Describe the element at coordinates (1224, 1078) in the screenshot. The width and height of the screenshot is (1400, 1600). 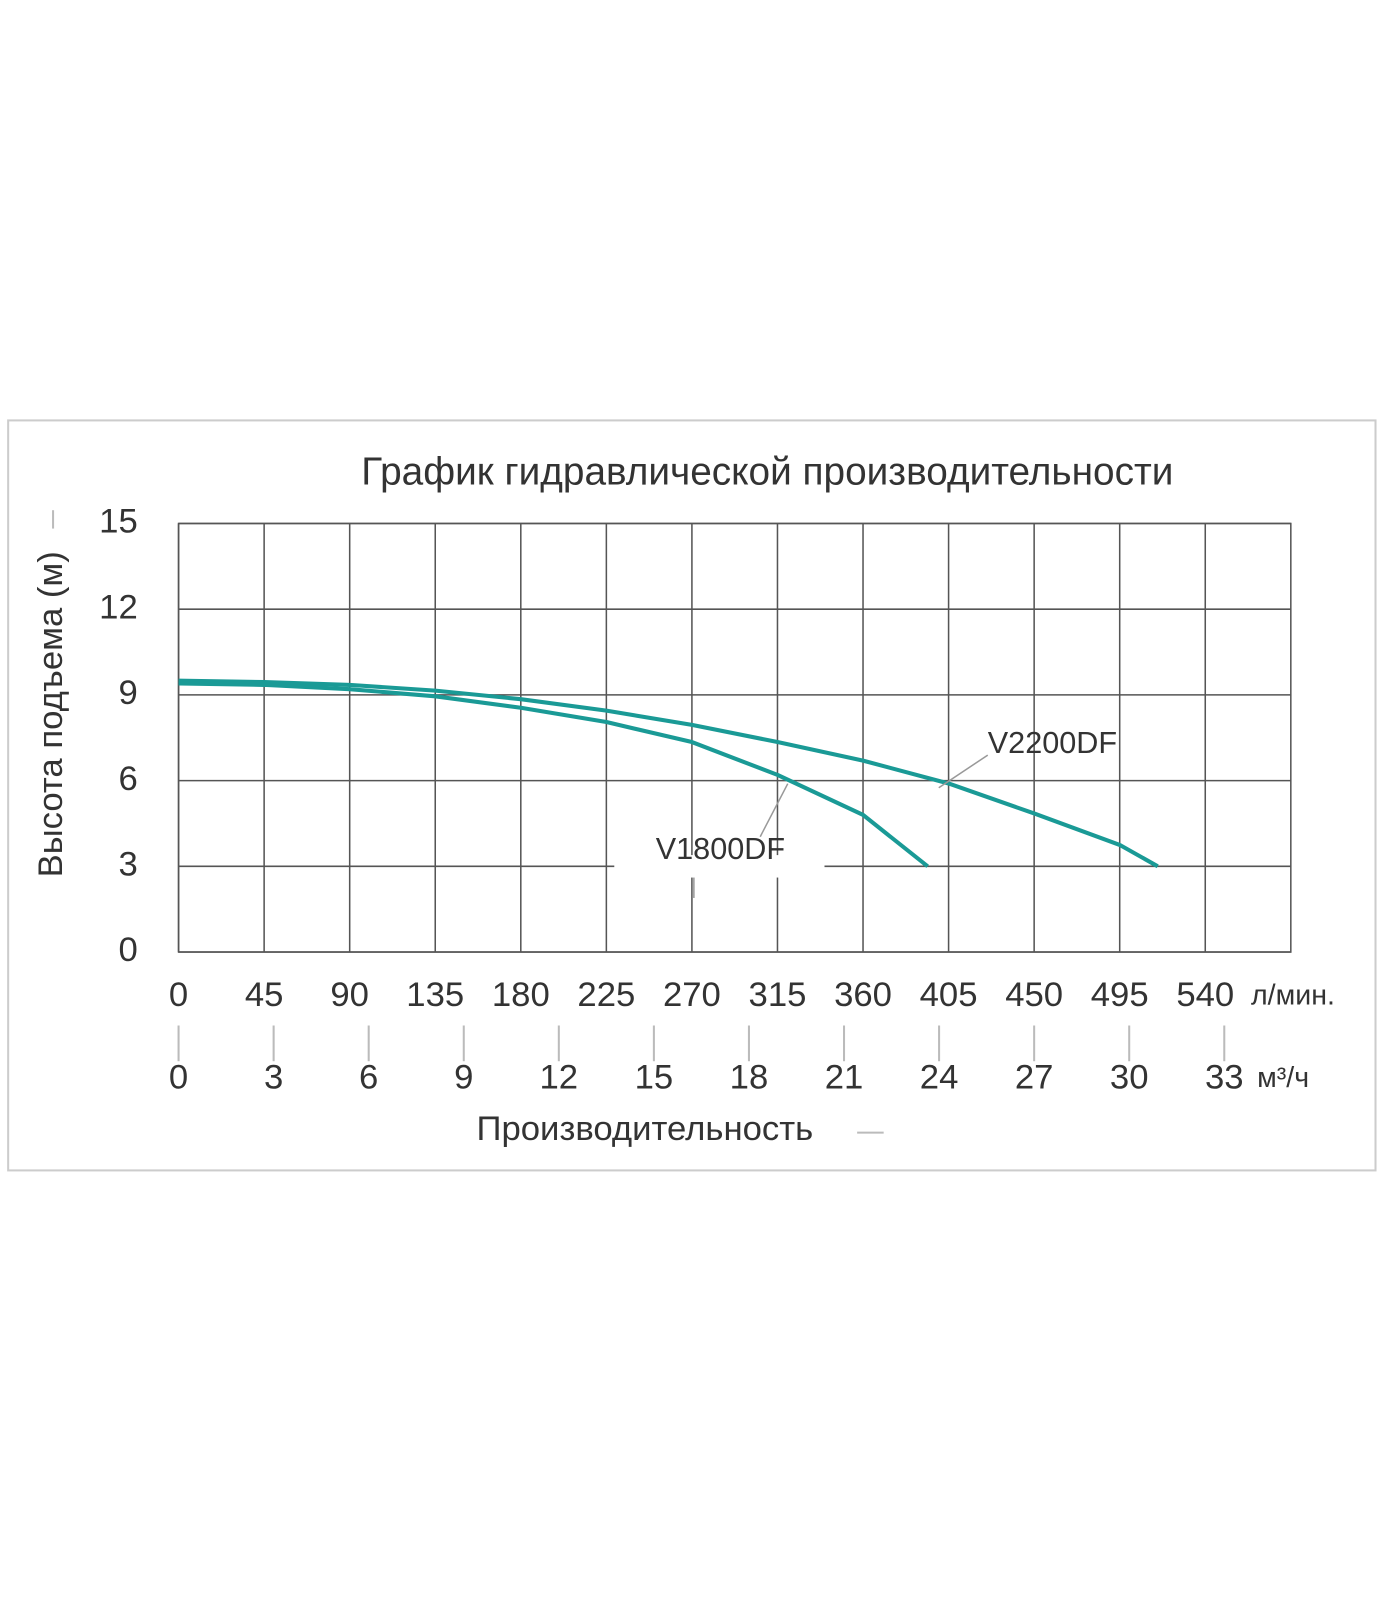
I see `x2-tick-label: 33` at that location.